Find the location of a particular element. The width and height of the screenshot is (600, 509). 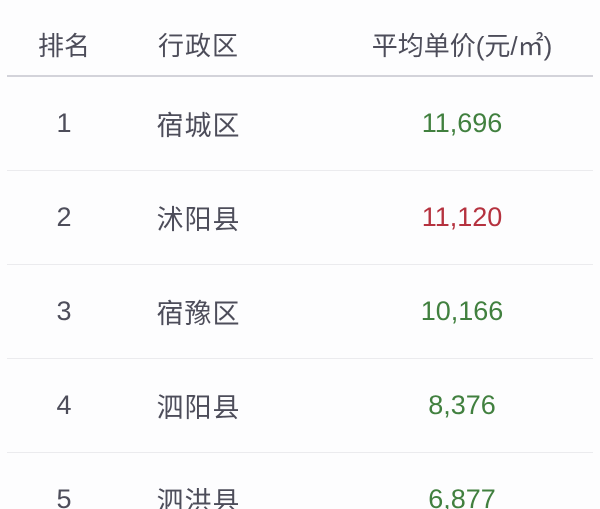

district-cell: 泗阳县 is located at coordinates (198, 408).